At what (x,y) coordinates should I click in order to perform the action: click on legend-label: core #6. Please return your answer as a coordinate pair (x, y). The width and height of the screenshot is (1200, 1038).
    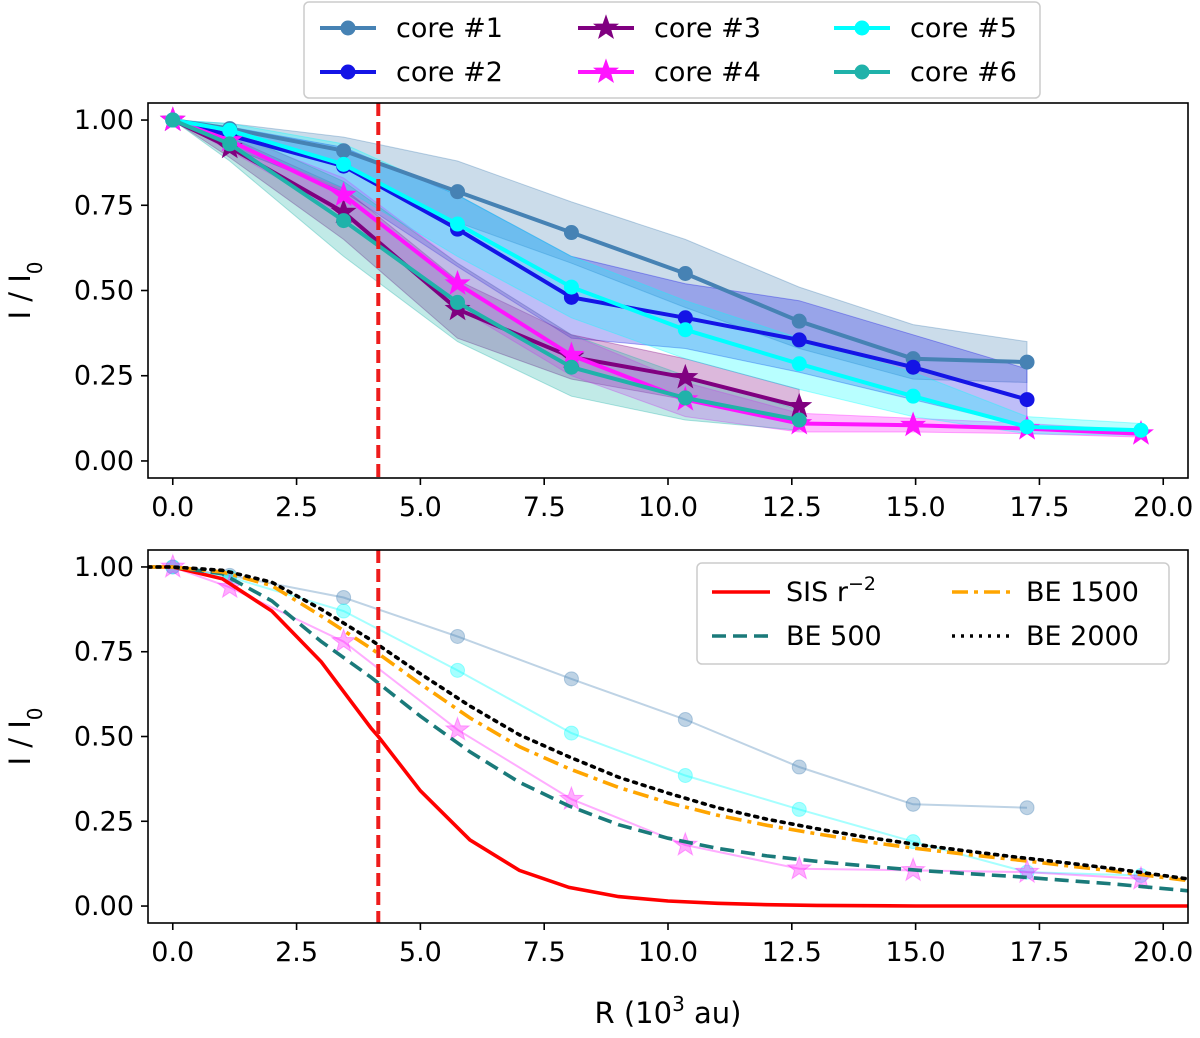
    Looking at the image, I should click on (963, 72).